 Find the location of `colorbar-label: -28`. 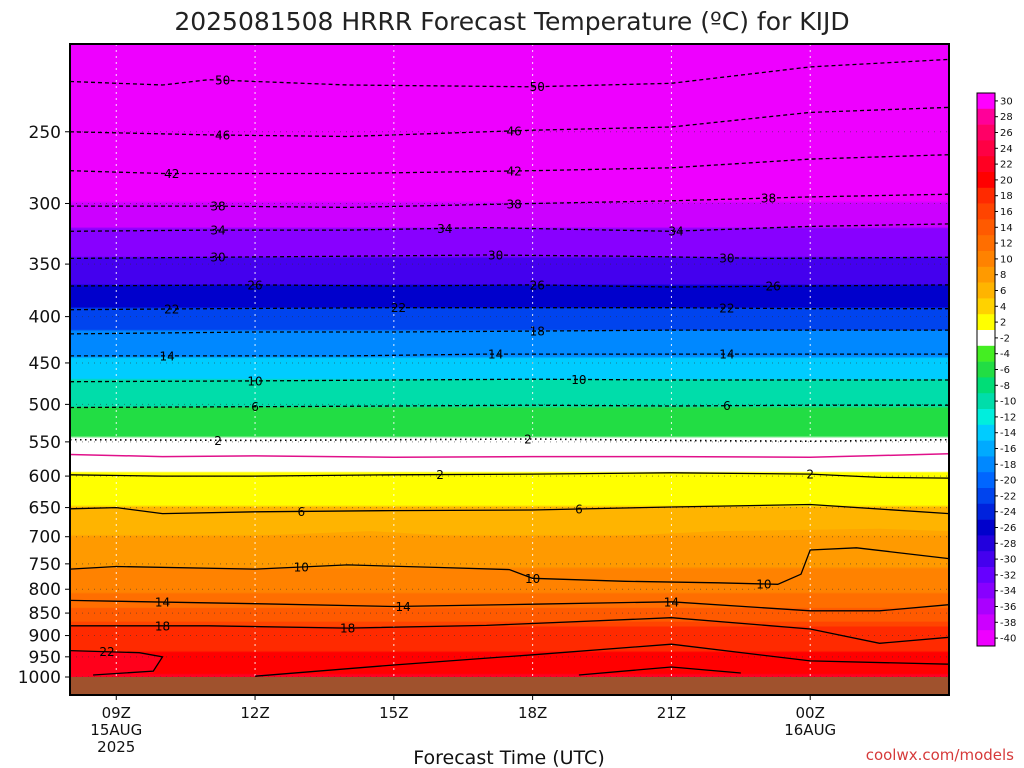

colorbar-label: -28 is located at coordinates (1008, 544).